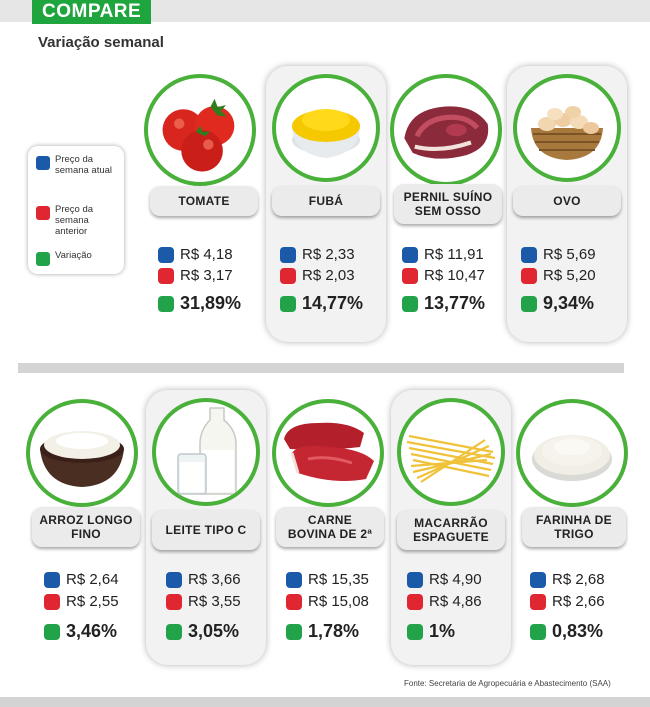 The width and height of the screenshot is (650, 707). Describe the element at coordinates (326, 201) in the screenshot. I see `product-label: FUBÁ` at that location.